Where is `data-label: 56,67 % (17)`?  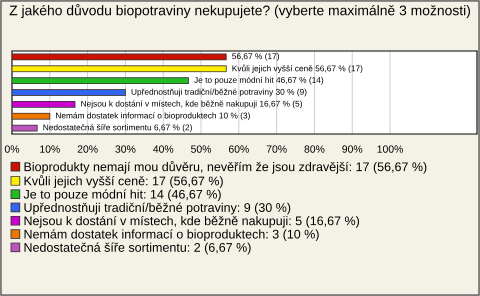
data-label: 56,67 % (17) is located at coordinates (255, 57).